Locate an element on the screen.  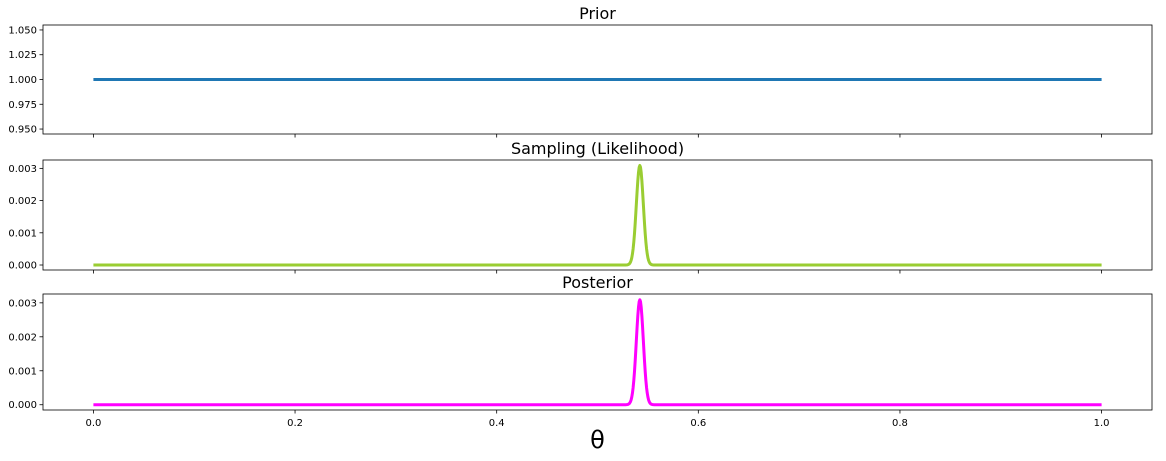
y-tick-label-2-2: 0.001 is located at coordinates (22, 233).